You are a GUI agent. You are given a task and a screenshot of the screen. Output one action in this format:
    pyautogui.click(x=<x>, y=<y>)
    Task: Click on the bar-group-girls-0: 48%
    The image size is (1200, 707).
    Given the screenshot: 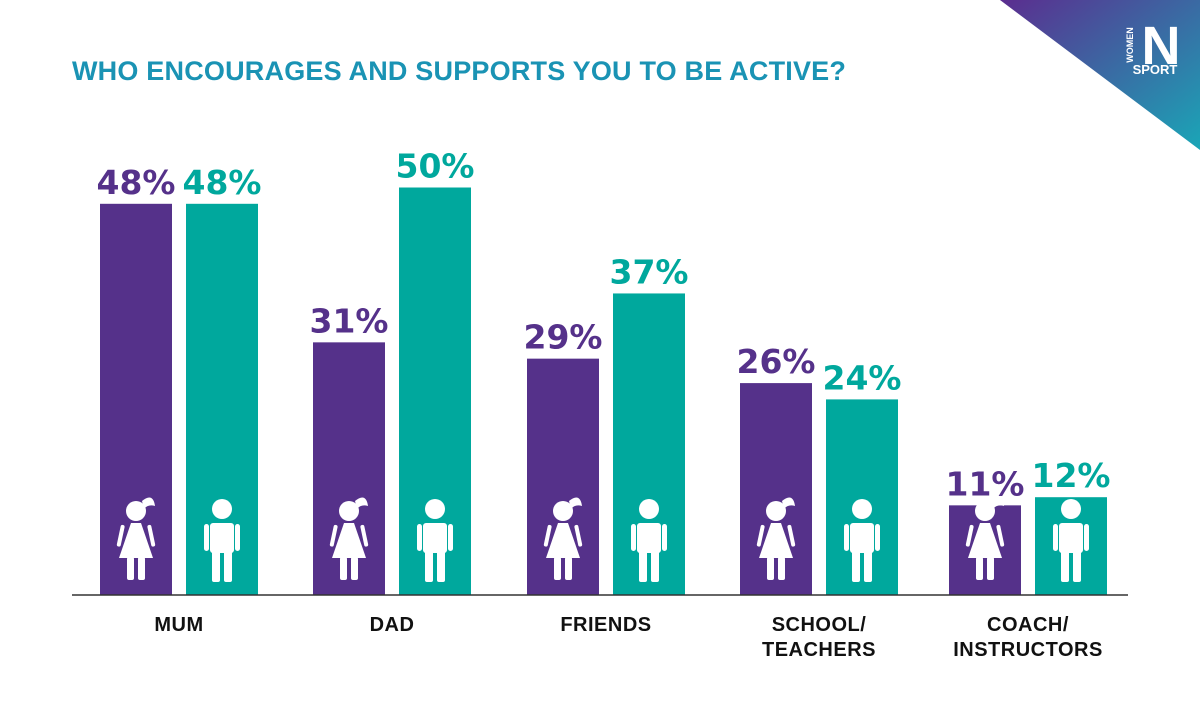 What is the action you would take?
    pyautogui.click(x=136, y=379)
    